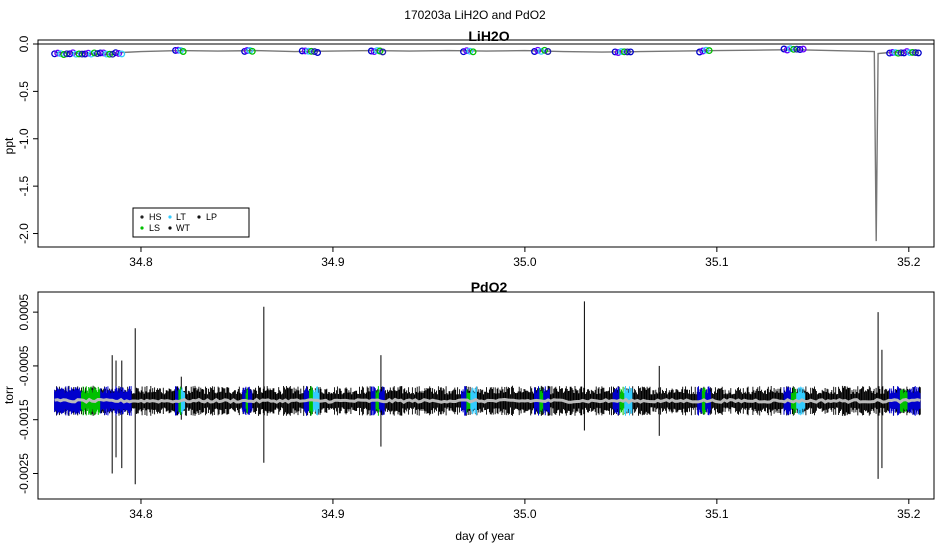 This screenshot has height=555, width=950. Describe the element at coordinates (170, 228) in the screenshot. I see `legend-marker-wt` at that location.